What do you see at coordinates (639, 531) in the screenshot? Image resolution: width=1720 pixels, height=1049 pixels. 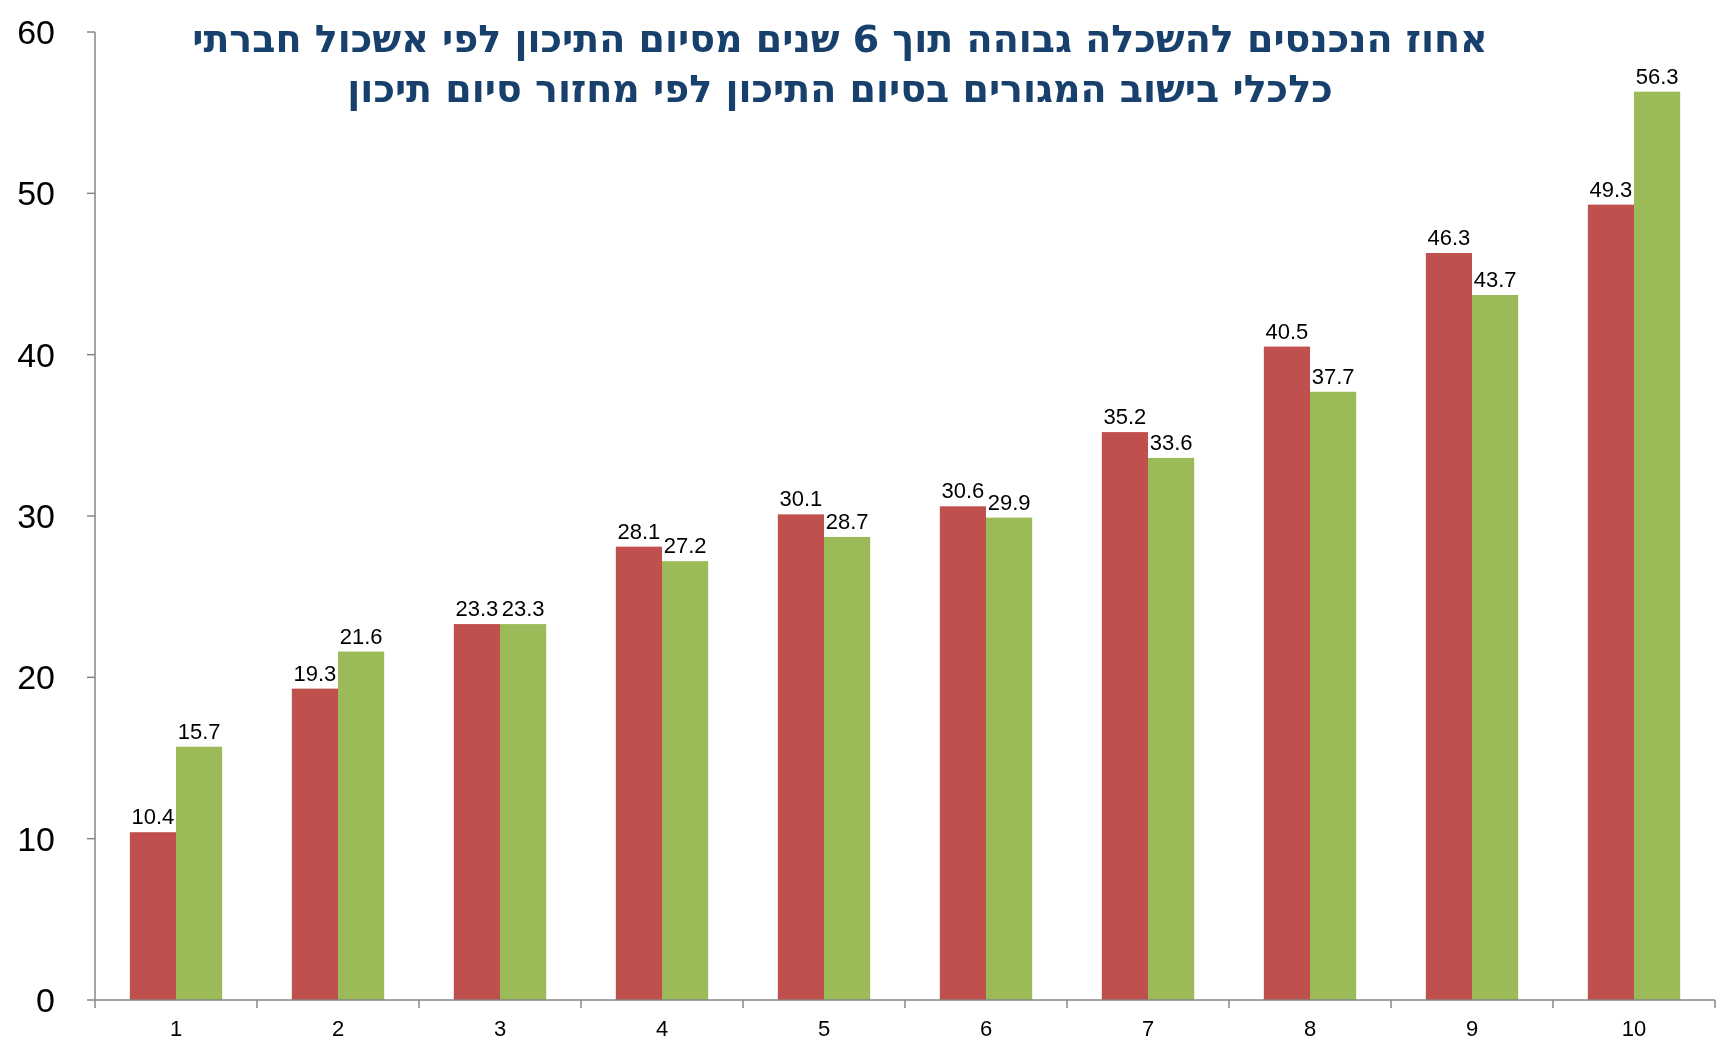 I see `data-label: 28.1` at bounding box center [639, 531].